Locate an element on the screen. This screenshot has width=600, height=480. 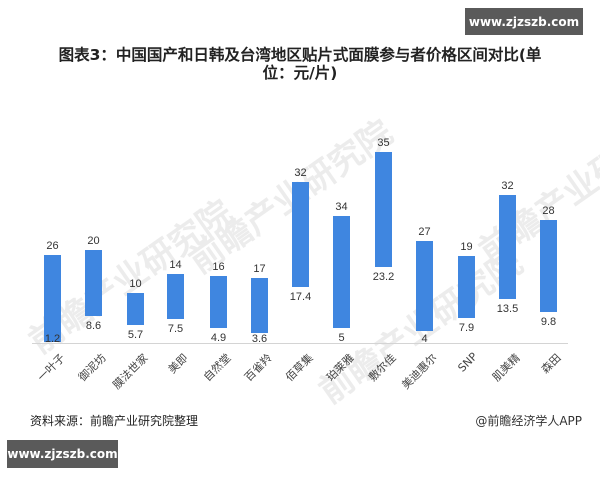
high-value-label: 14 is located at coordinates (175, 265).